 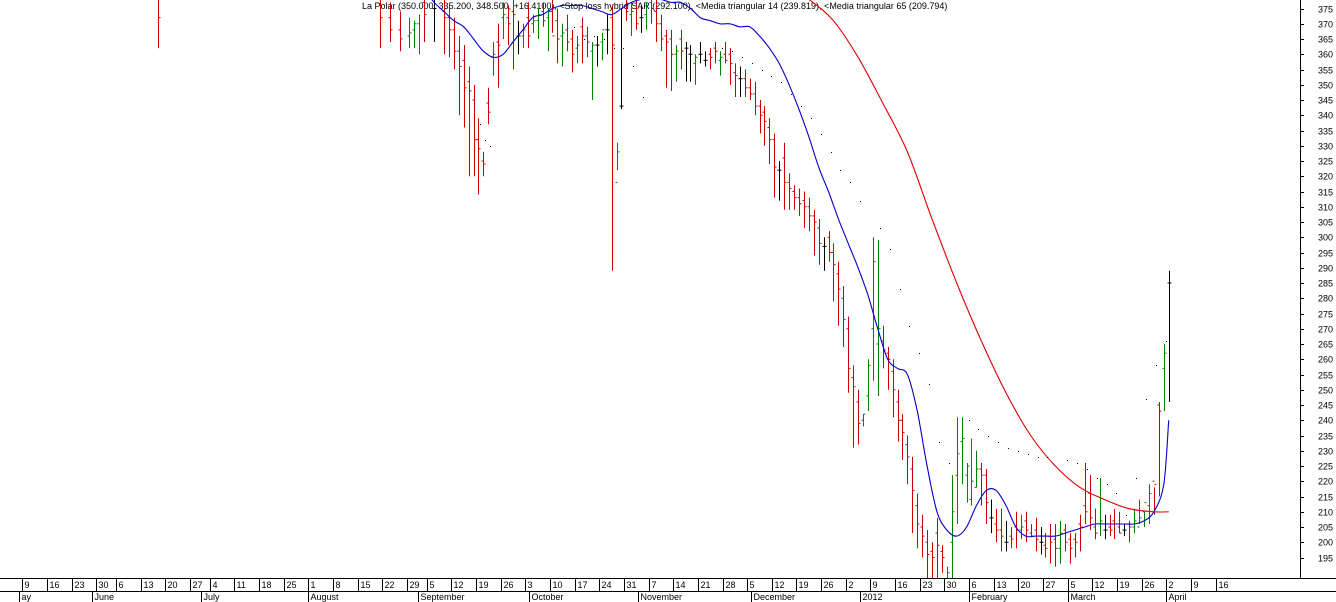 I want to click on x-month-label: June, so click(x=105, y=597).